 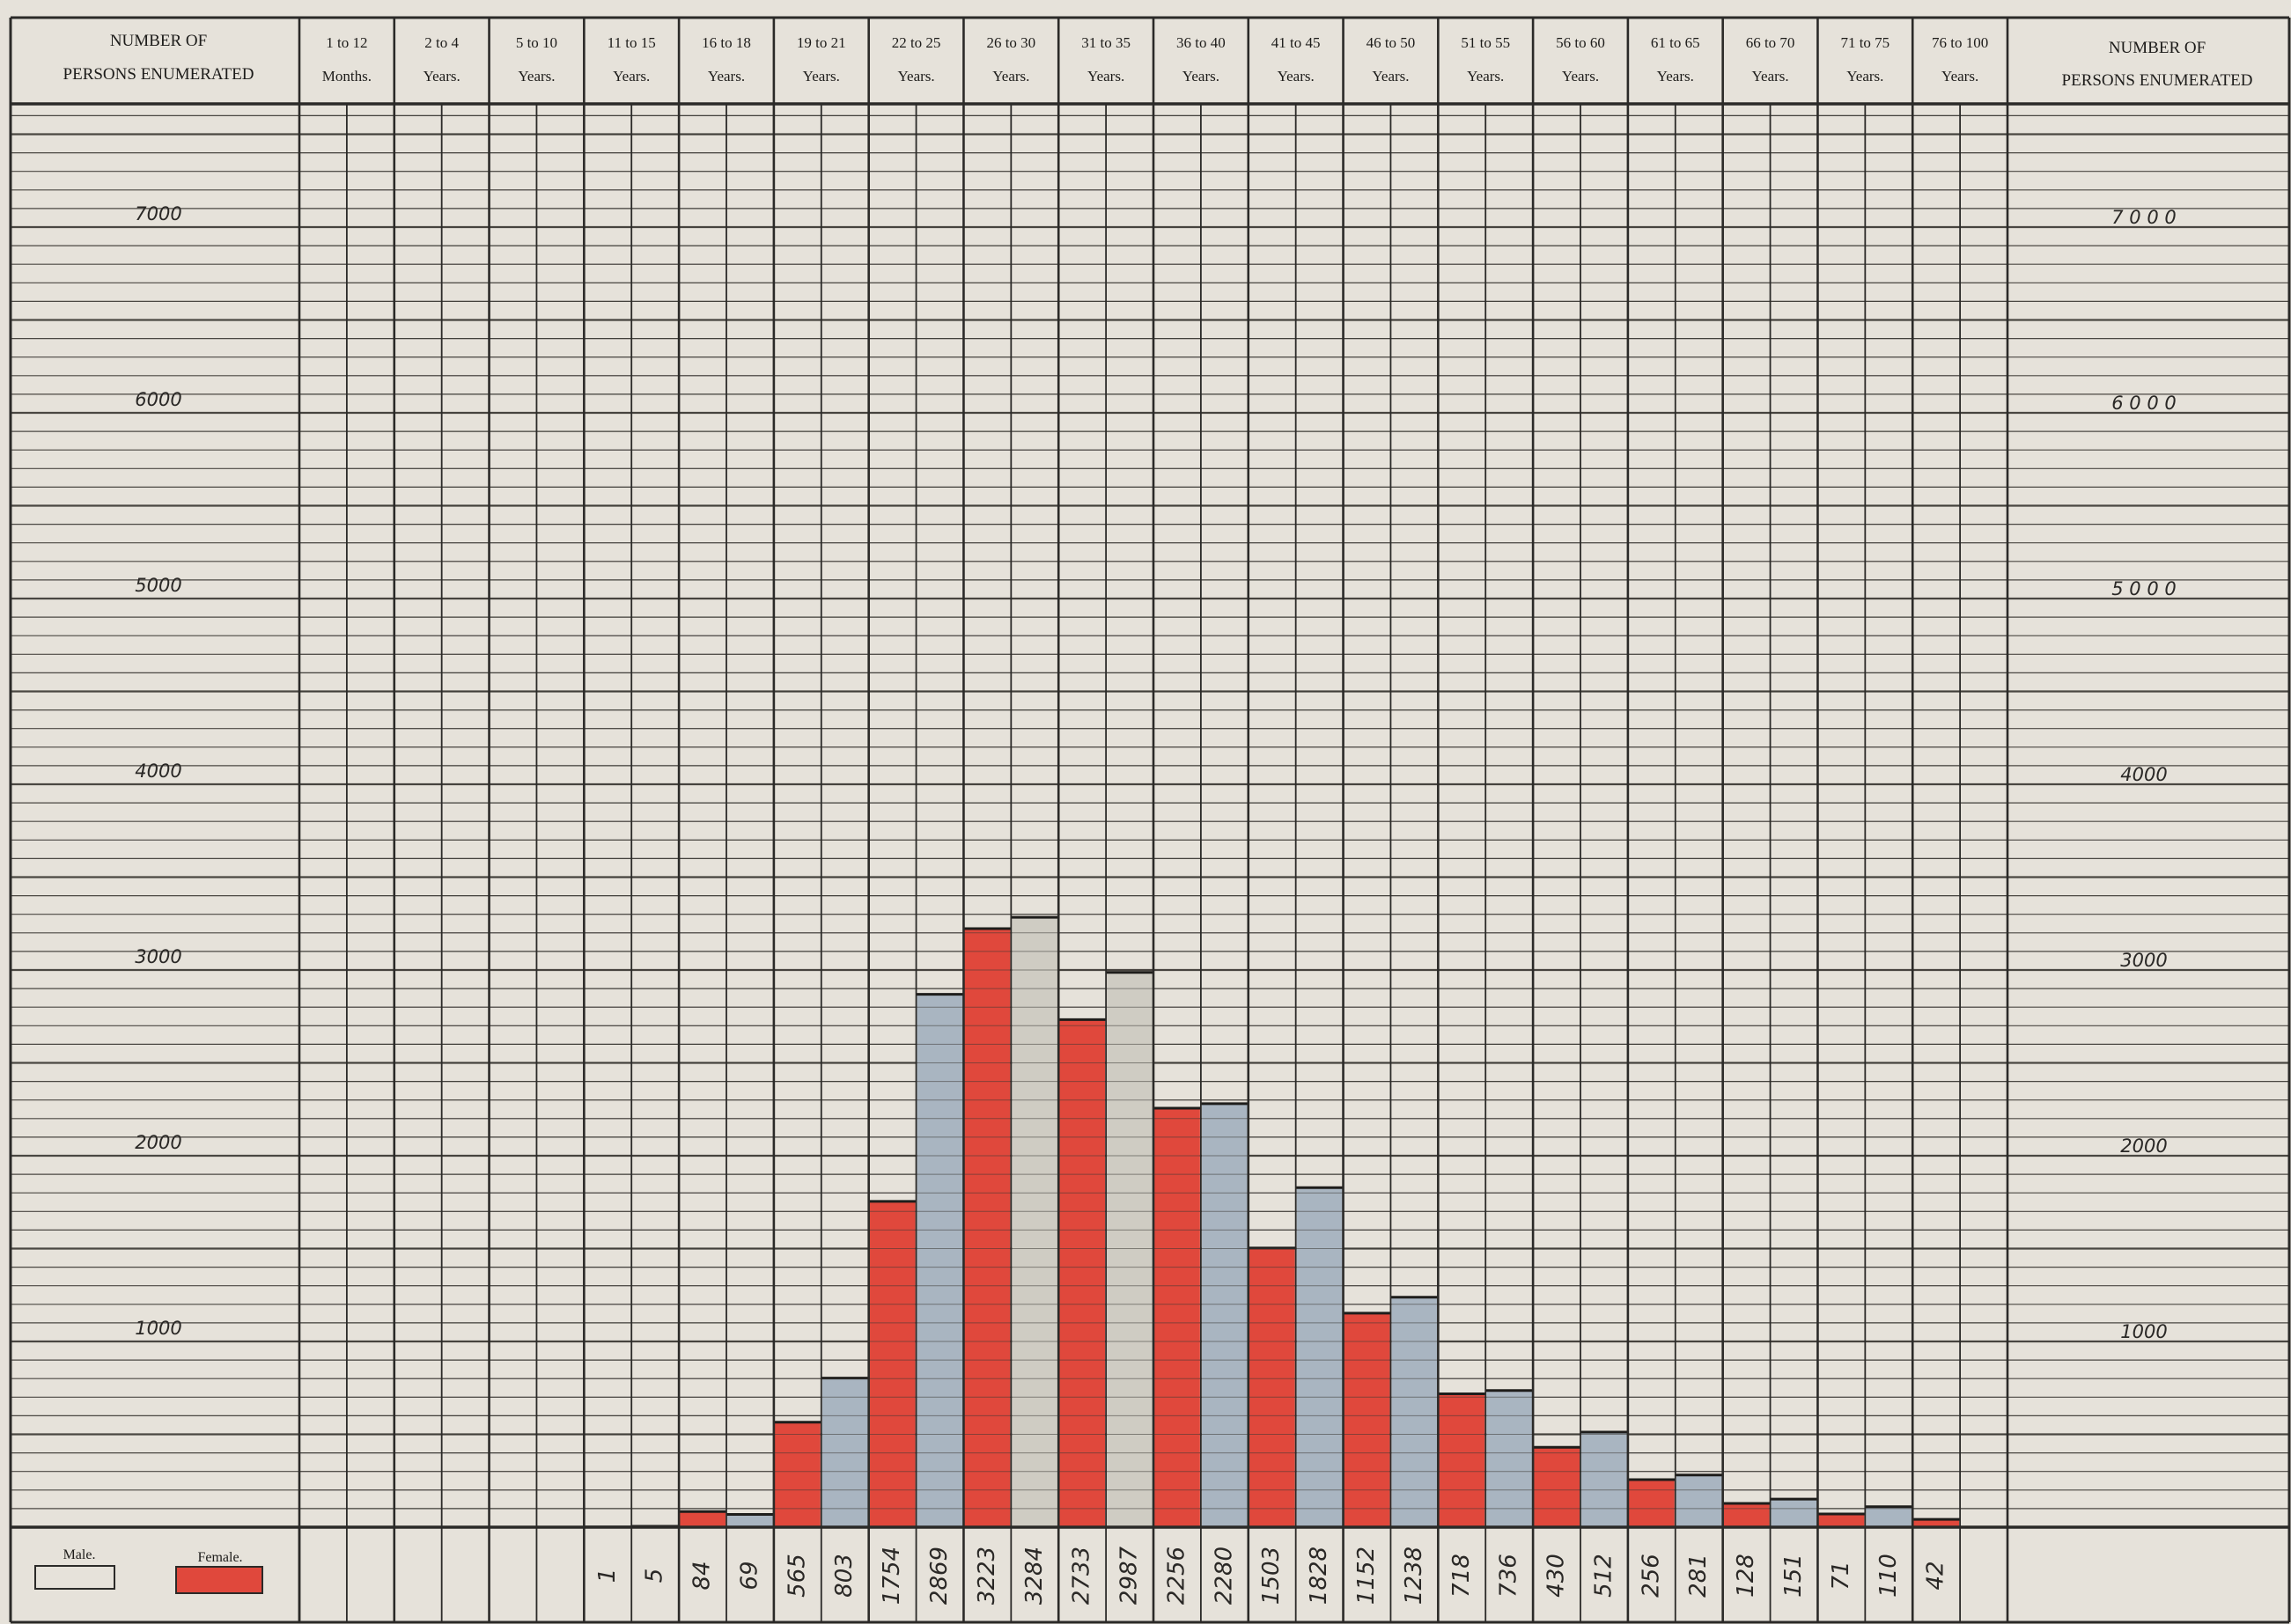 I want to click on value-label: 430, so click(x=1556, y=1576).